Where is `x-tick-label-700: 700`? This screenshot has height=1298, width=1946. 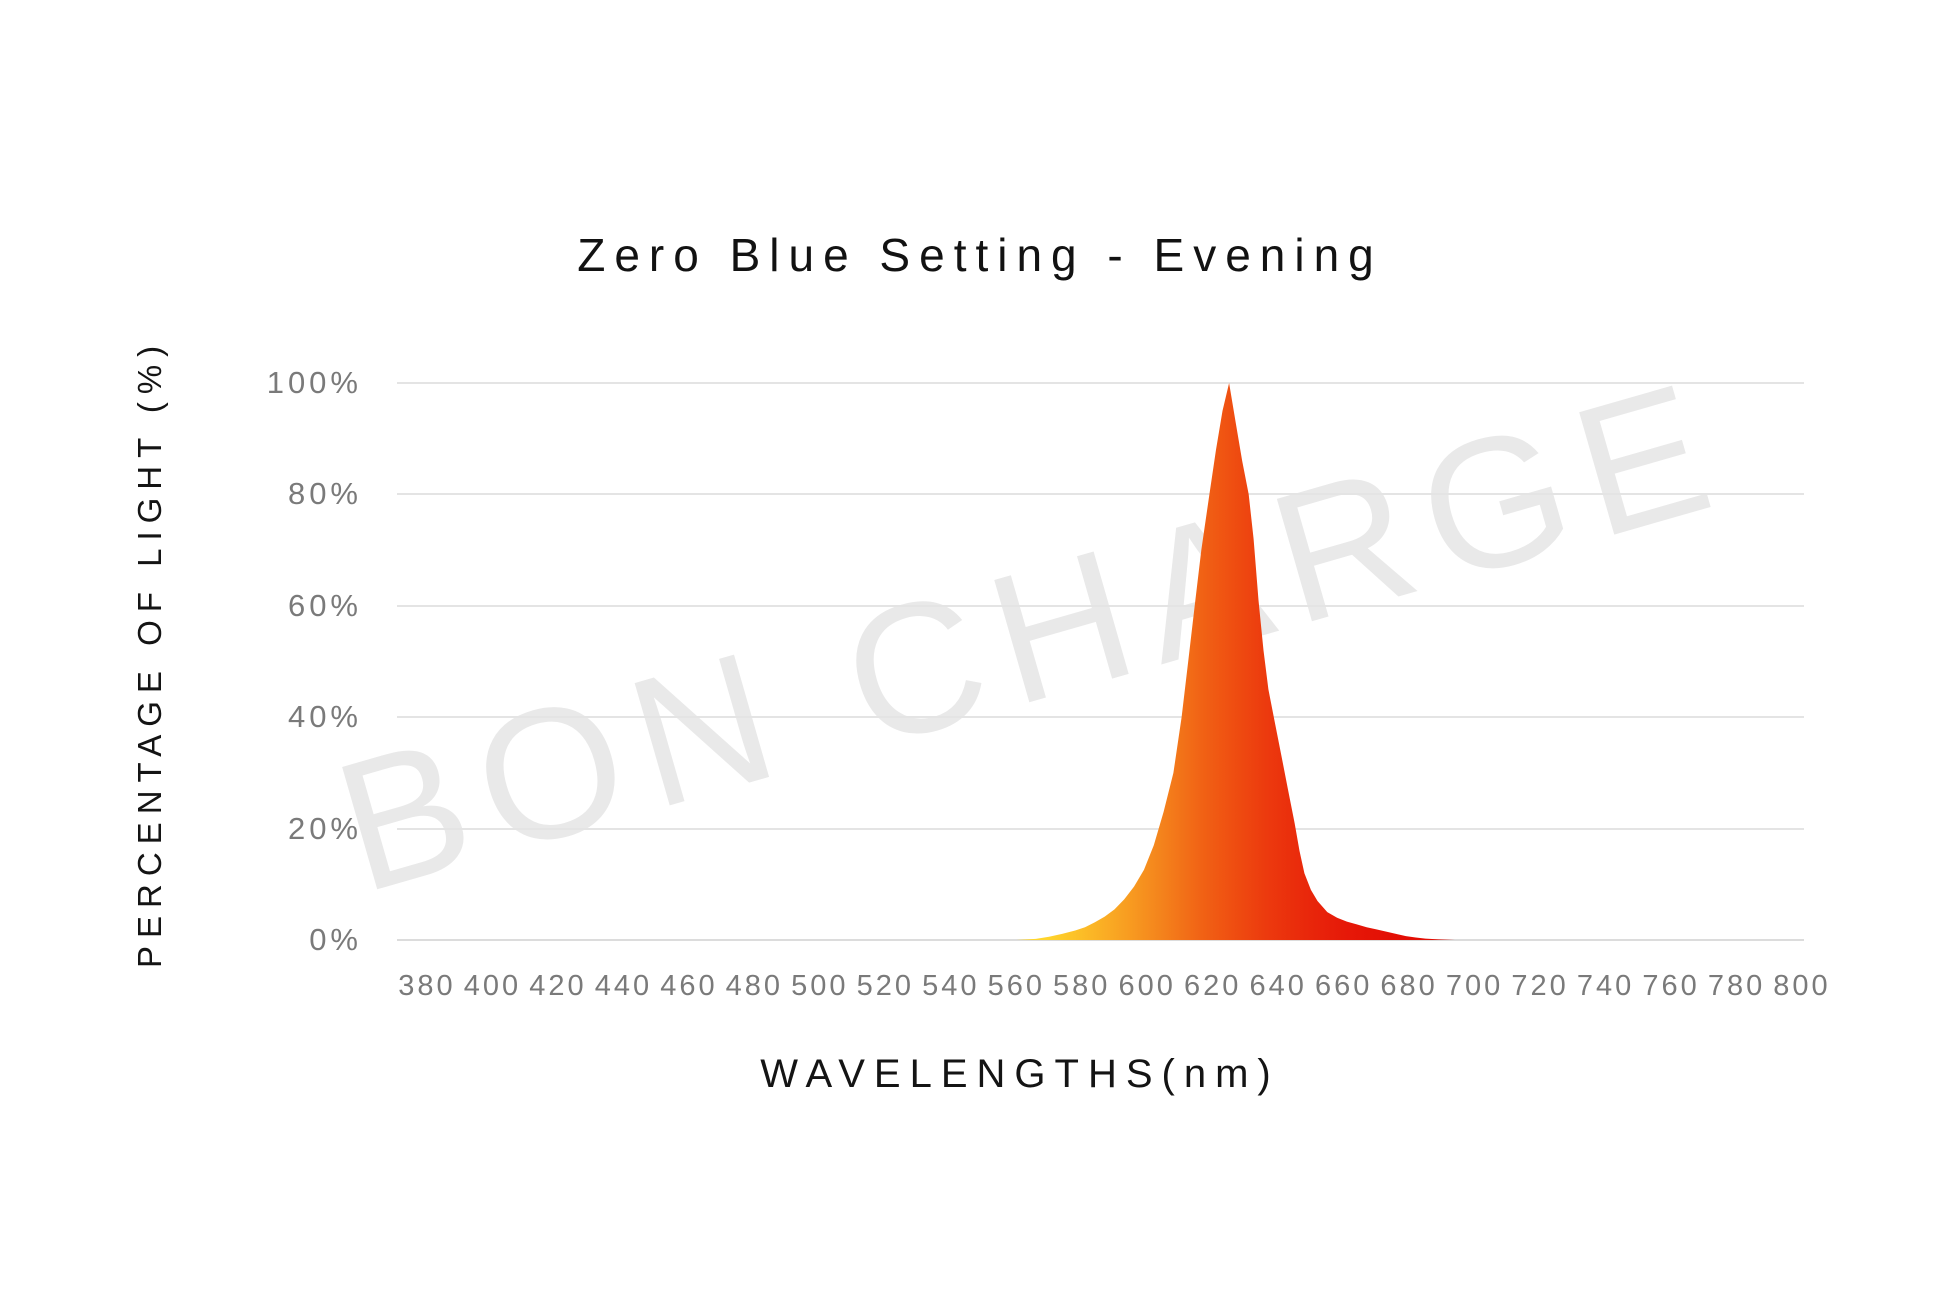
x-tick-label-700: 700 is located at coordinates (1474, 986).